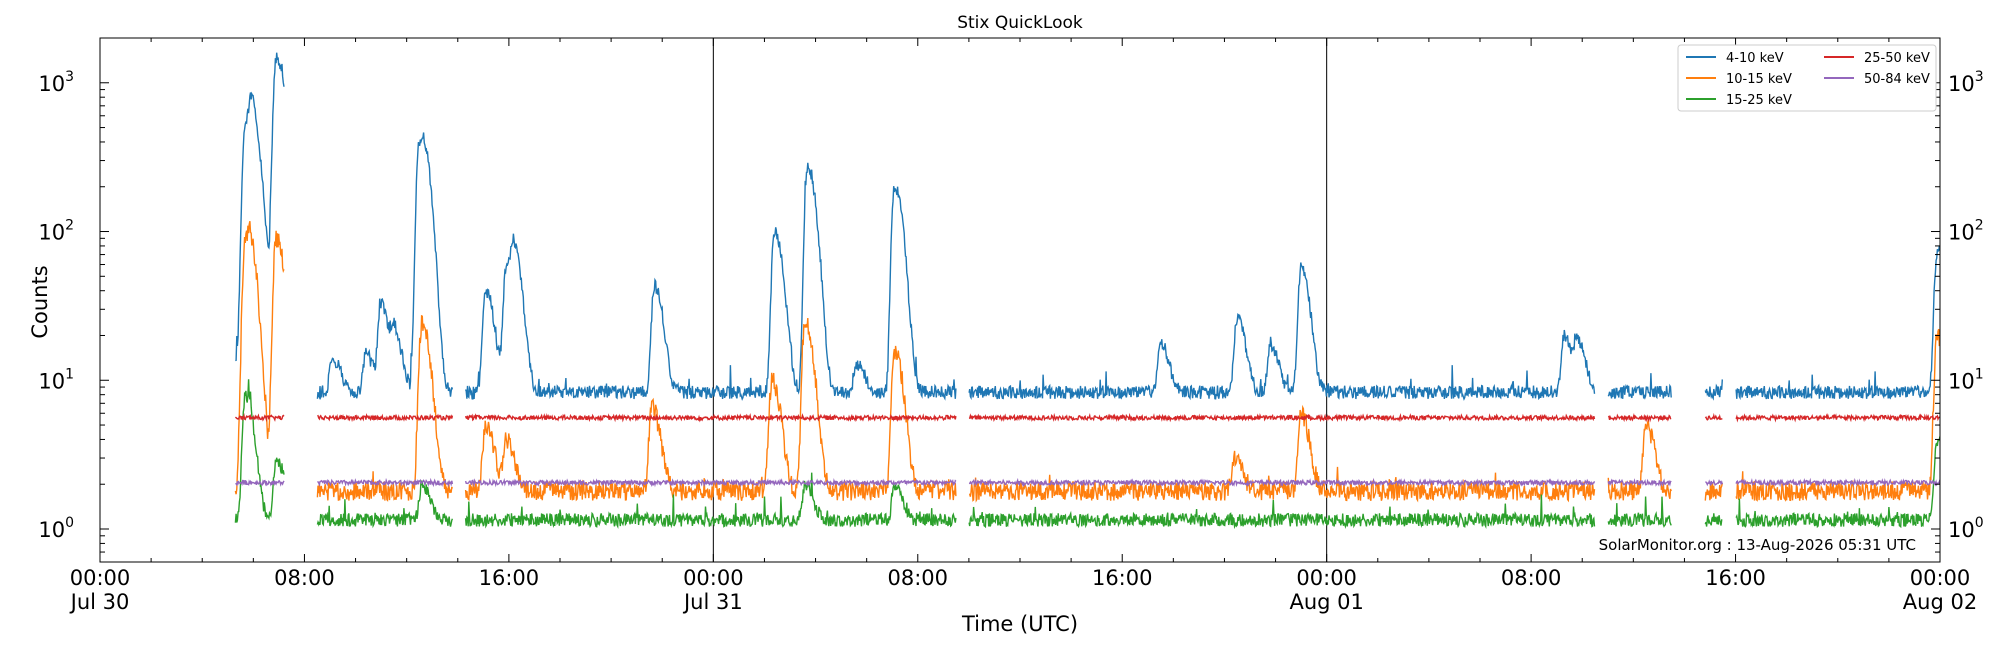  What do you see at coordinates (1759, 100) in the screenshot?
I see `legend-label: 15-25 keV` at bounding box center [1759, 100].